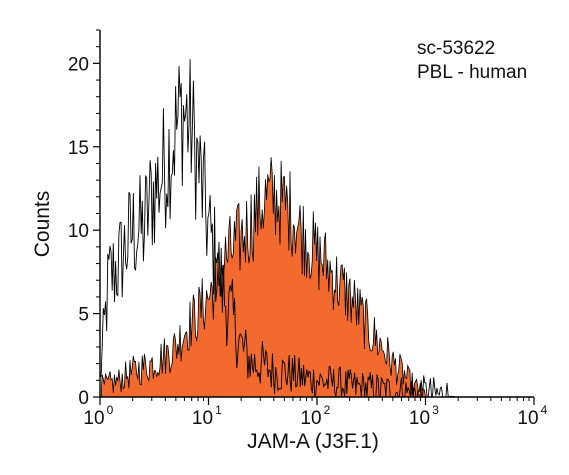 The image size is (569, 475). Describe the element at coordinates (313, 441) in the screenshot. I see `x-axis-label: JAM-A (J3F.1)` at that location.